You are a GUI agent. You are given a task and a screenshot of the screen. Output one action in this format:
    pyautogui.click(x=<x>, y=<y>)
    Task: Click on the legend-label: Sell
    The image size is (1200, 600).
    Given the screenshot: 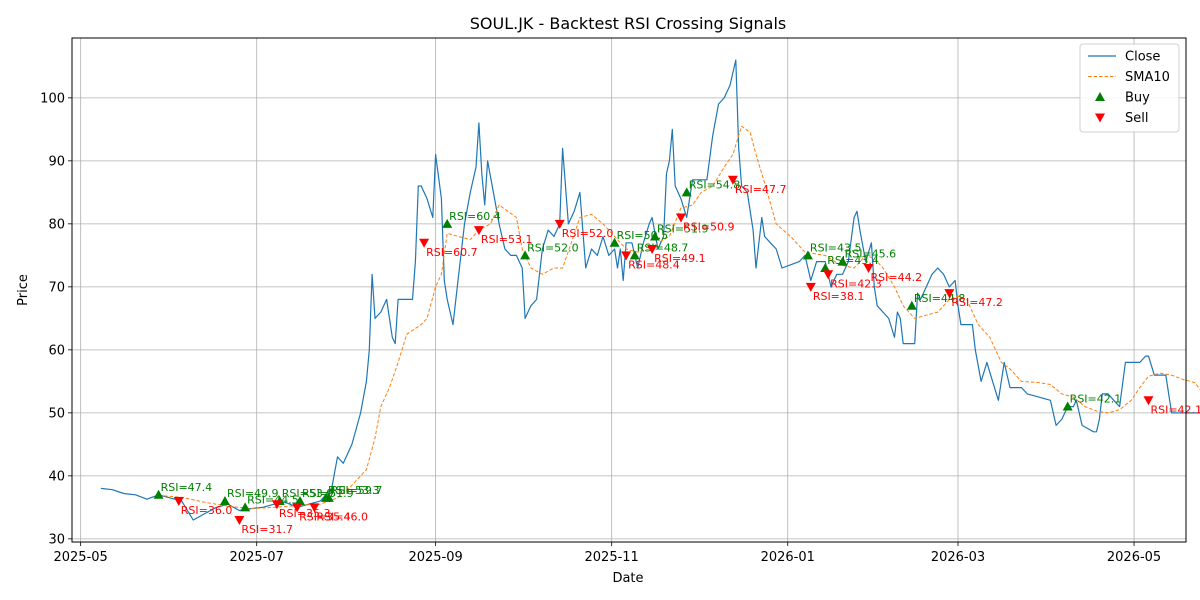 What is the action you would take?
    pyautogui.click(x=1136, y=118)
    